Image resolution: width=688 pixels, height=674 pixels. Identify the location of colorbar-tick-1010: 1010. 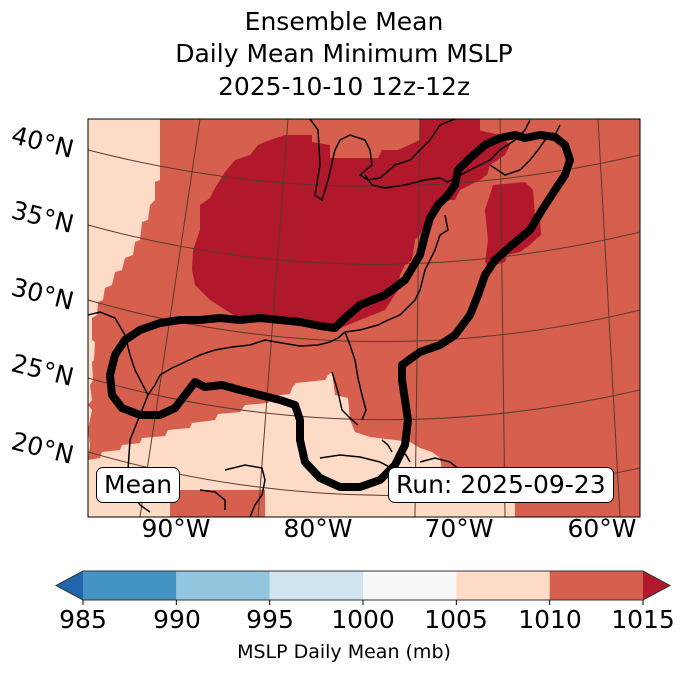
(550, 619).